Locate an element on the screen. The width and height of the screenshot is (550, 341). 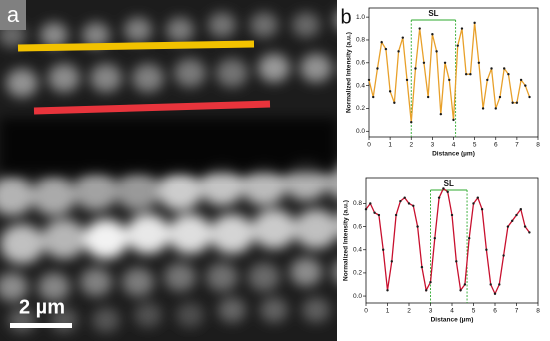
red-line is located at coordinates (152, 107).